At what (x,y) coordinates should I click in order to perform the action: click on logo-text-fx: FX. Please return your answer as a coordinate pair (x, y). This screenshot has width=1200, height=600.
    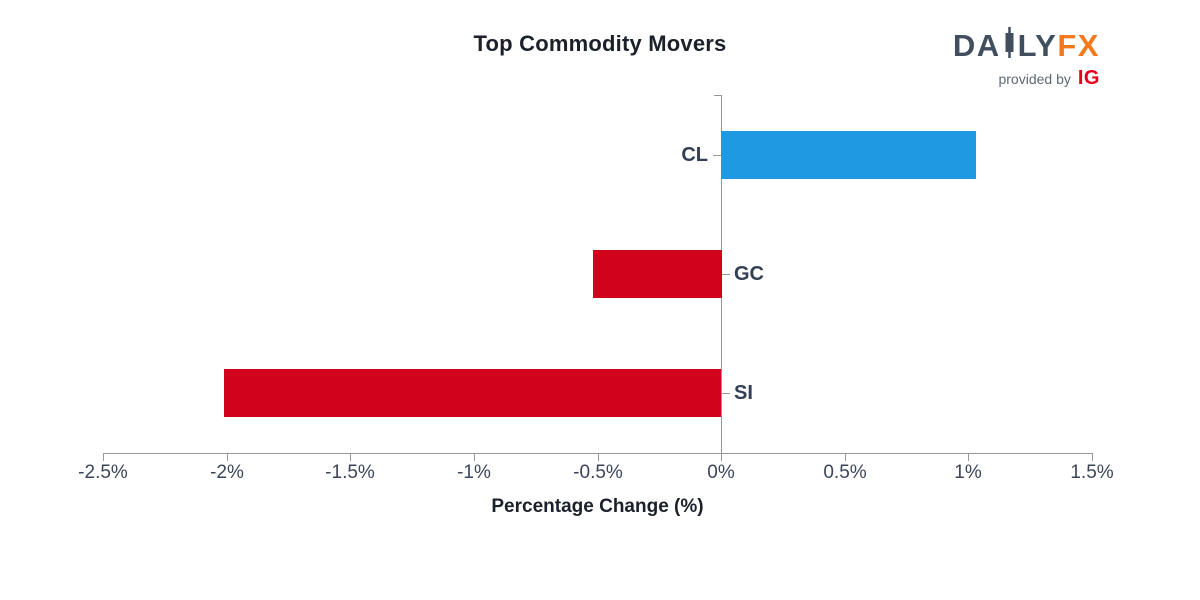
    Looking at the image, I should click on (1078, 45).